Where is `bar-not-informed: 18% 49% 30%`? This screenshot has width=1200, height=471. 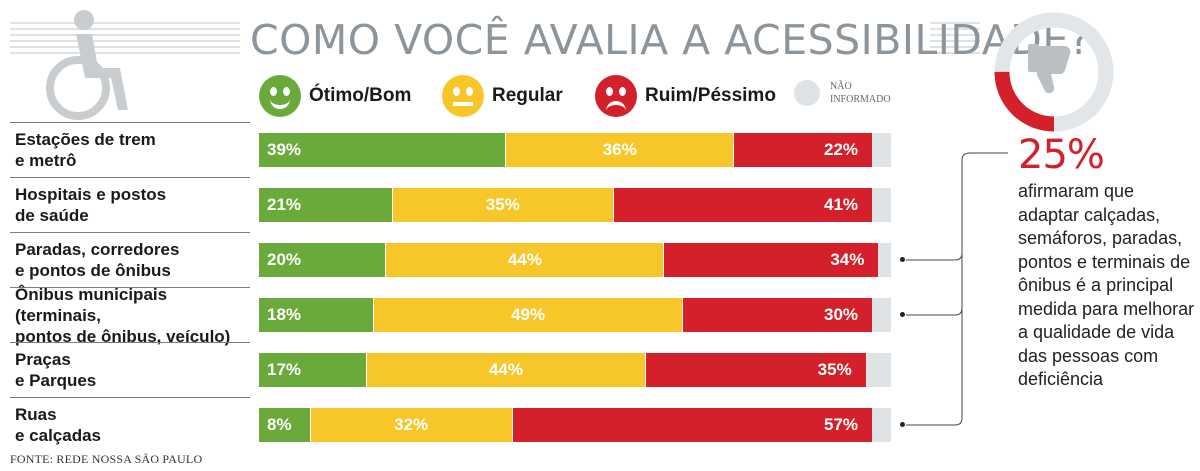 bar-not-informed: 18% 49% 30% is located at coordinates (575, 315).